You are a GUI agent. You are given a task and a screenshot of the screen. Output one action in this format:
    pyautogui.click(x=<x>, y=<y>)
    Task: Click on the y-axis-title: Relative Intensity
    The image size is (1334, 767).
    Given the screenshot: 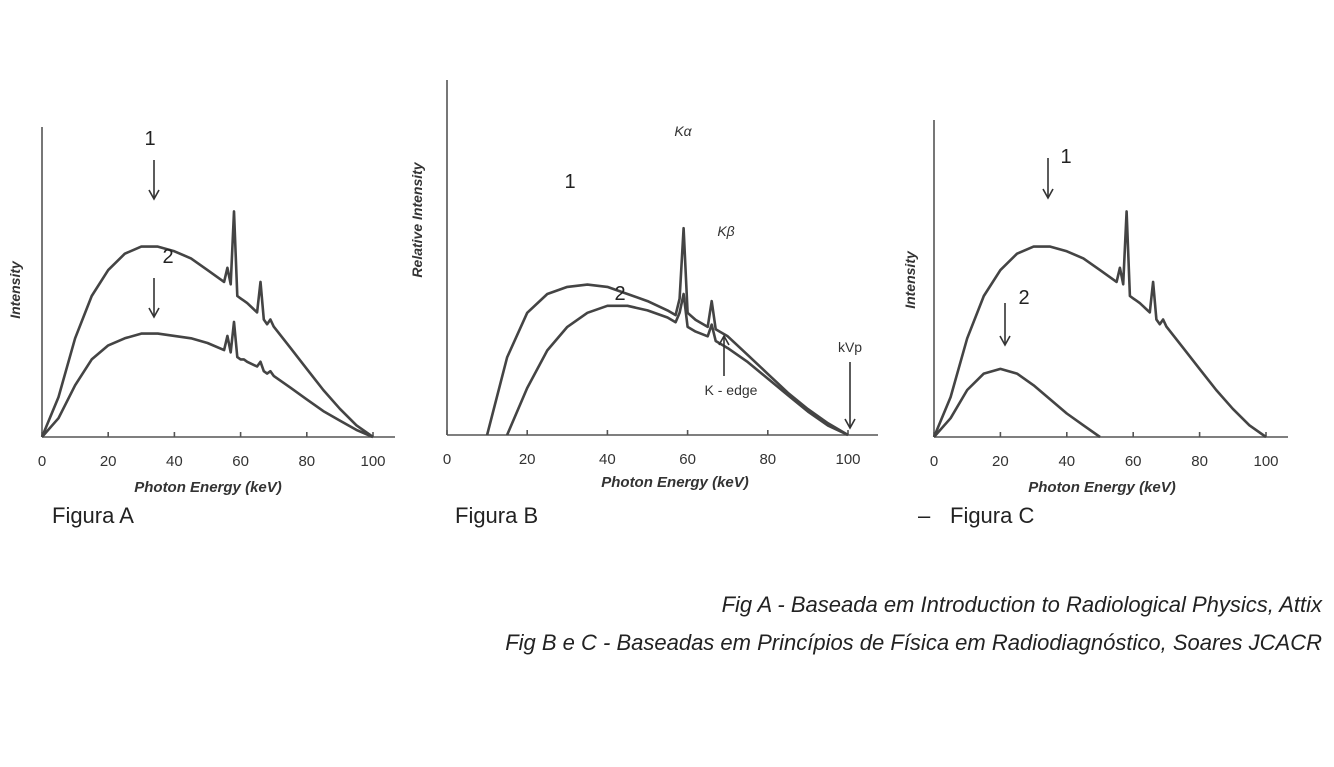 What is the action you would take?
    pyautogui.click(x=417, y=219)
    